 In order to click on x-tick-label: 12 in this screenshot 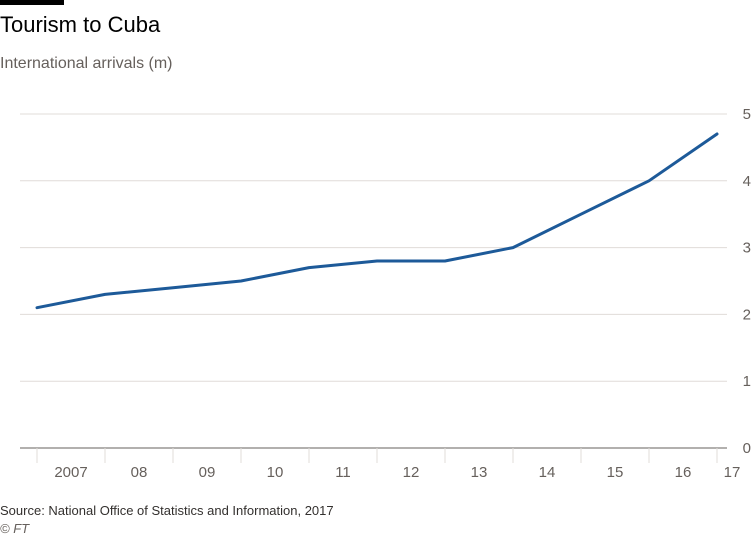, I will do `click(411, 472)`.